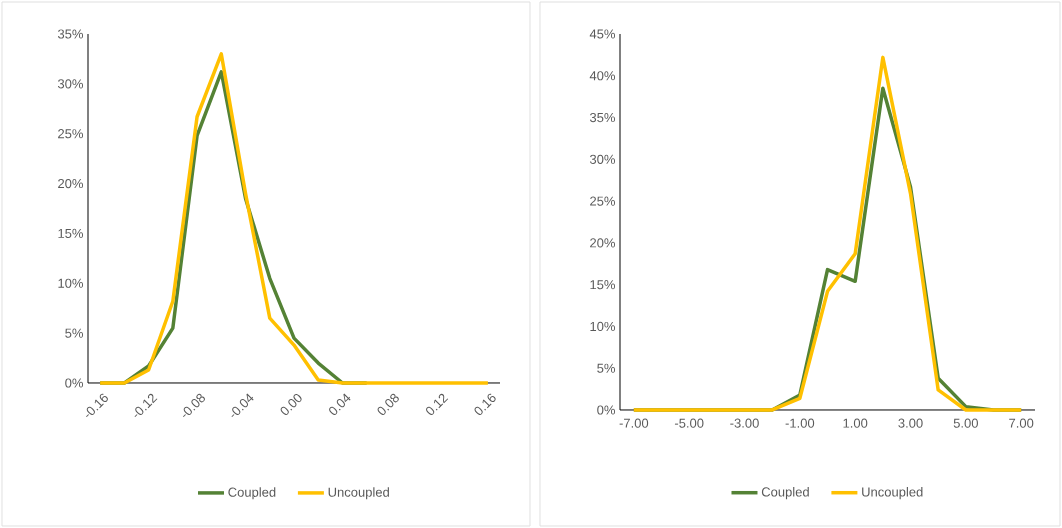 Image resolution: width=1062 pixels, height=528 pixels. Describe the element at coordinates (602, 34) in the screenshot. I see `y-tick-label: 45%` at that location.